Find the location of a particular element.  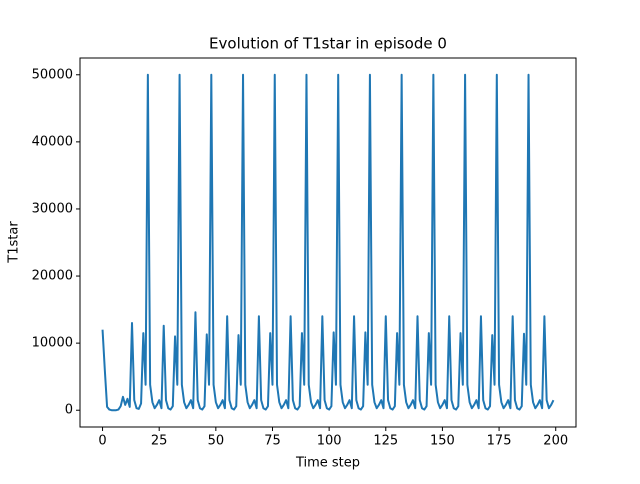

x-axis-label: Time step is located at coordinates (327, 463).